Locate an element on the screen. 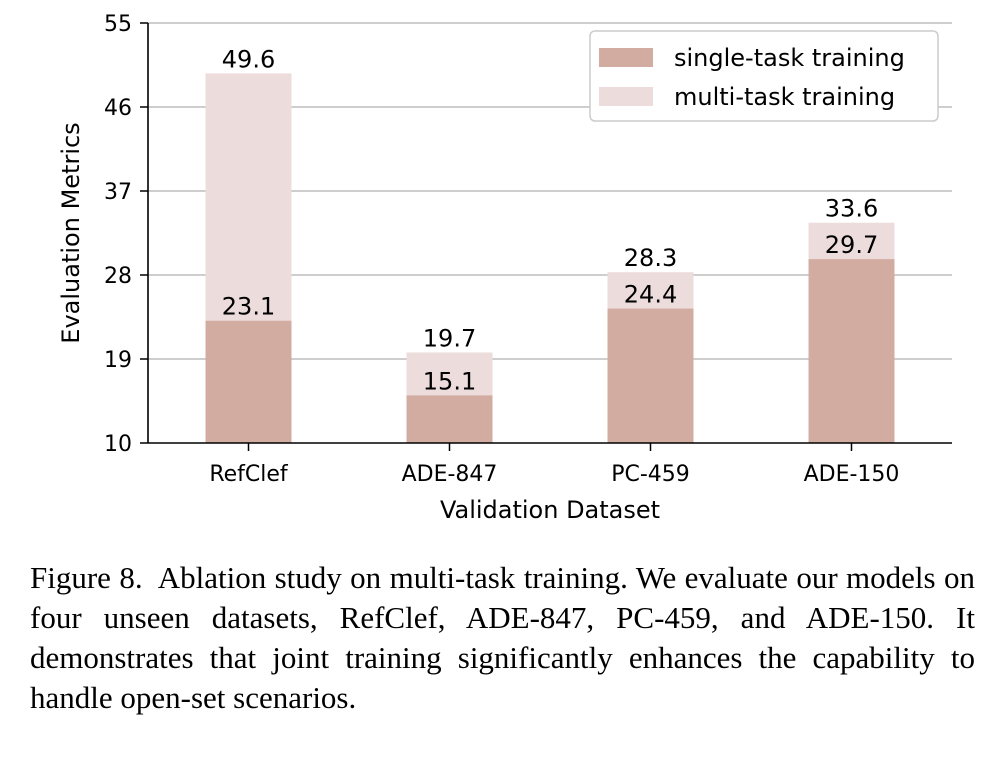 Image resolution: width=1005 pixels, height=757 pixels. x-tick-label-refclef: RefClef is located at coordinates (249, 474).